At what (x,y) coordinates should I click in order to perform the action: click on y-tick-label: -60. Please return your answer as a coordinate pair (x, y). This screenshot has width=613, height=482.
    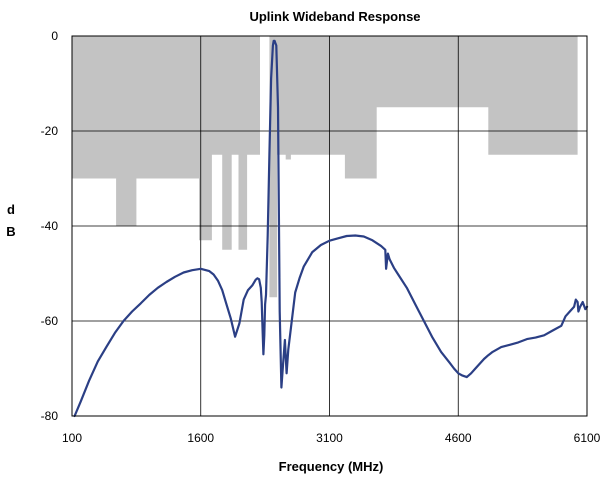
    Looking at the image, I should click on (50, 321).